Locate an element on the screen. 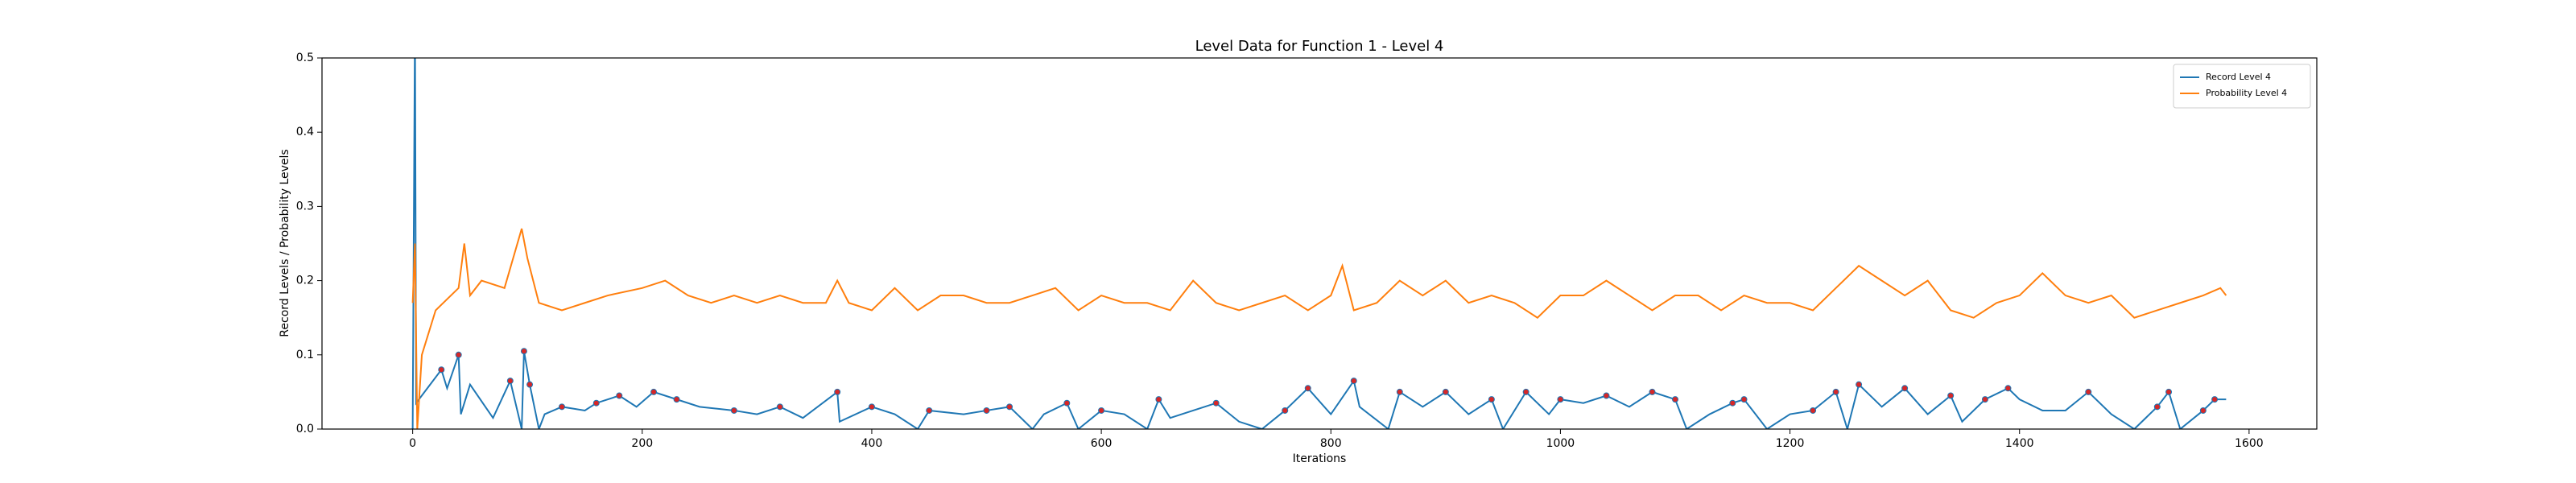  x-tick-label: 800 is located at coordinates (1331, 443).